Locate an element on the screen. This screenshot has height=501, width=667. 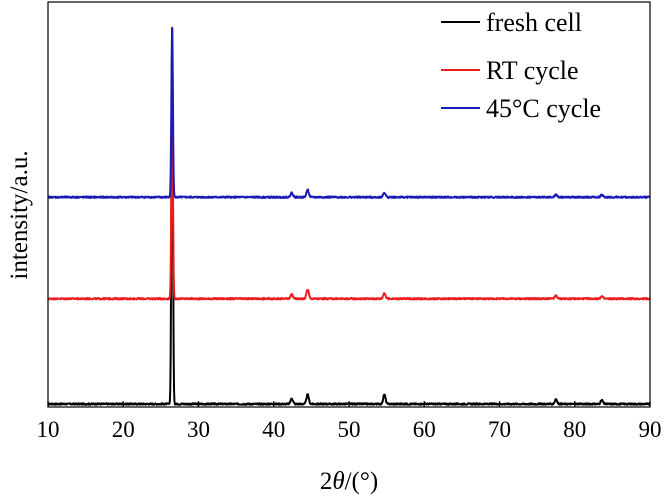
x-tick-label: 70 is located at coordinates (499, 429).